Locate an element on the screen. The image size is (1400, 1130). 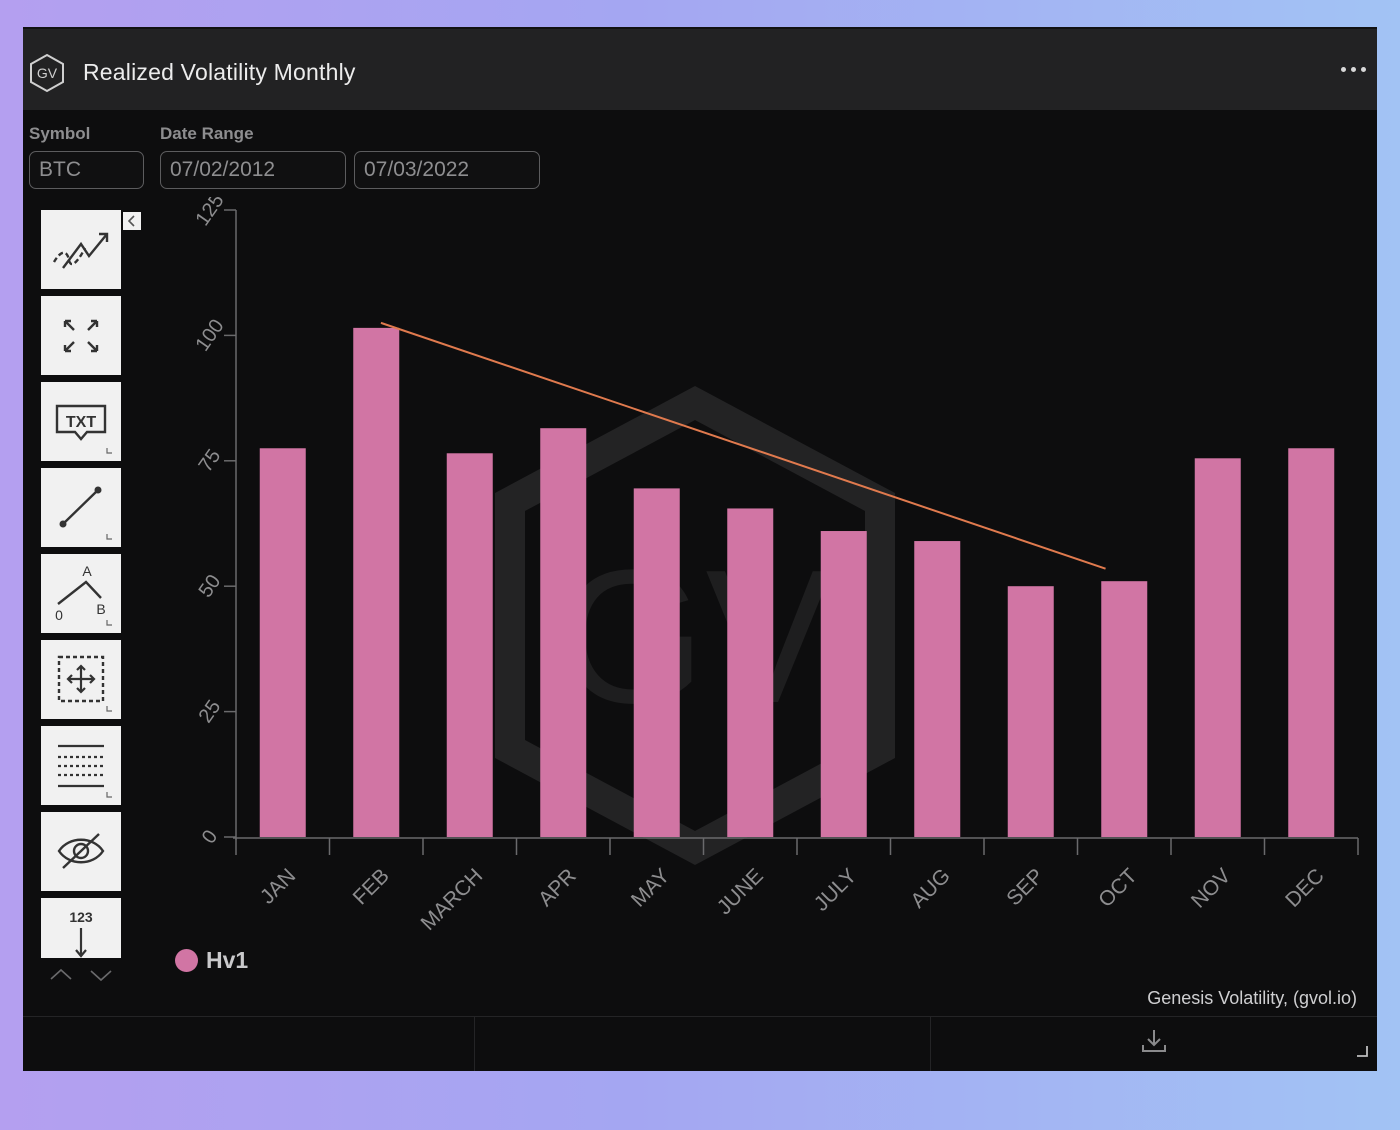
fibonacci-lines-button is located at coordinates (81, 765).